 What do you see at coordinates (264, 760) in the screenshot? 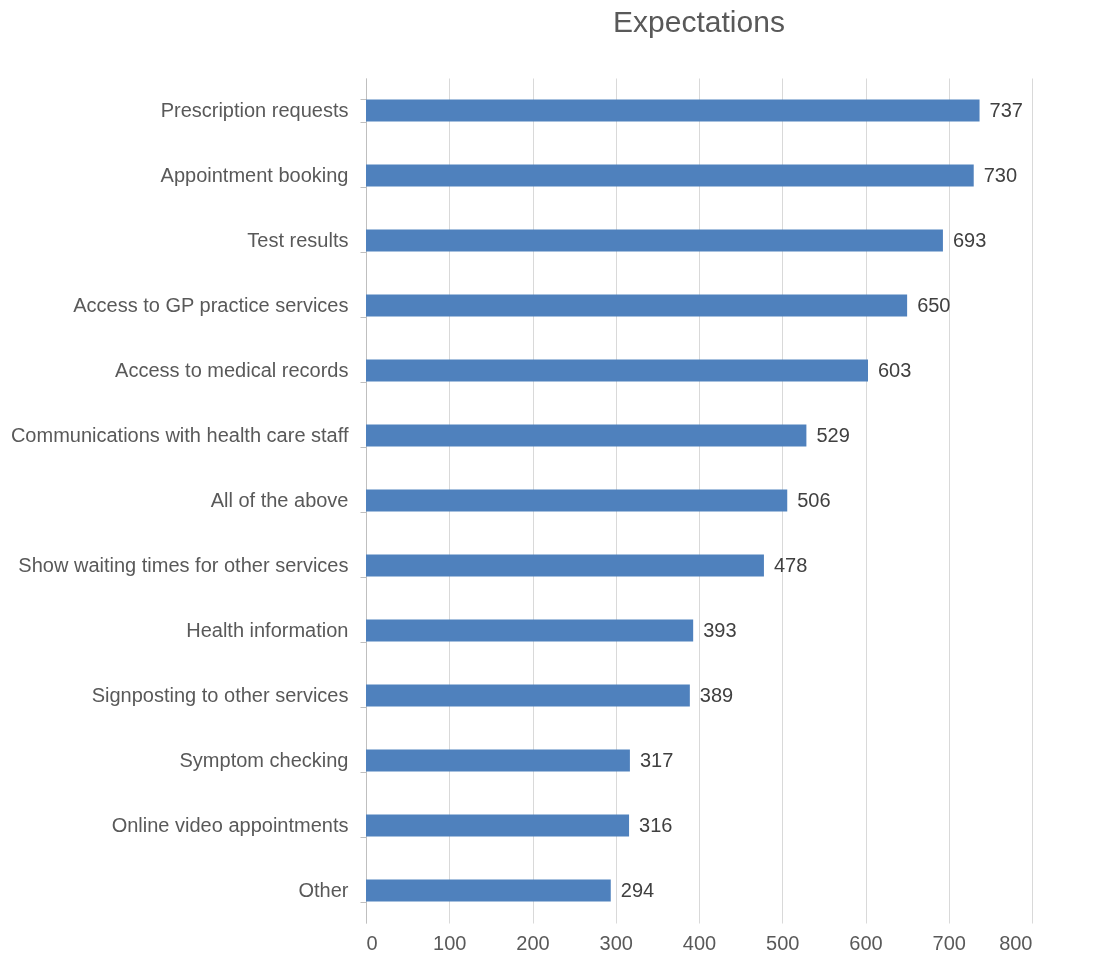
I see `y-tick-label: Symptom checking` at bounding box center [264, 760].